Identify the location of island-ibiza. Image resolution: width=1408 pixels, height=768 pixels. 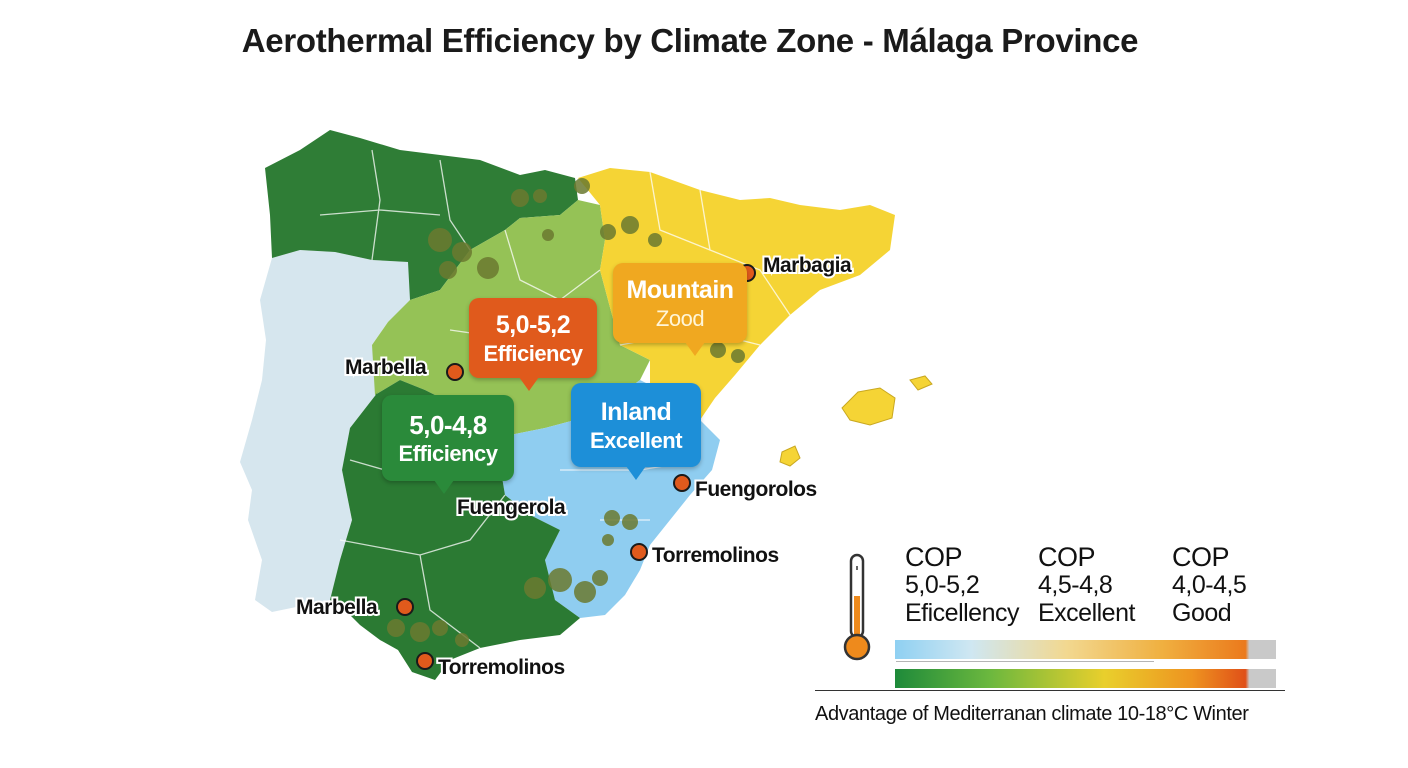
(790, 456).